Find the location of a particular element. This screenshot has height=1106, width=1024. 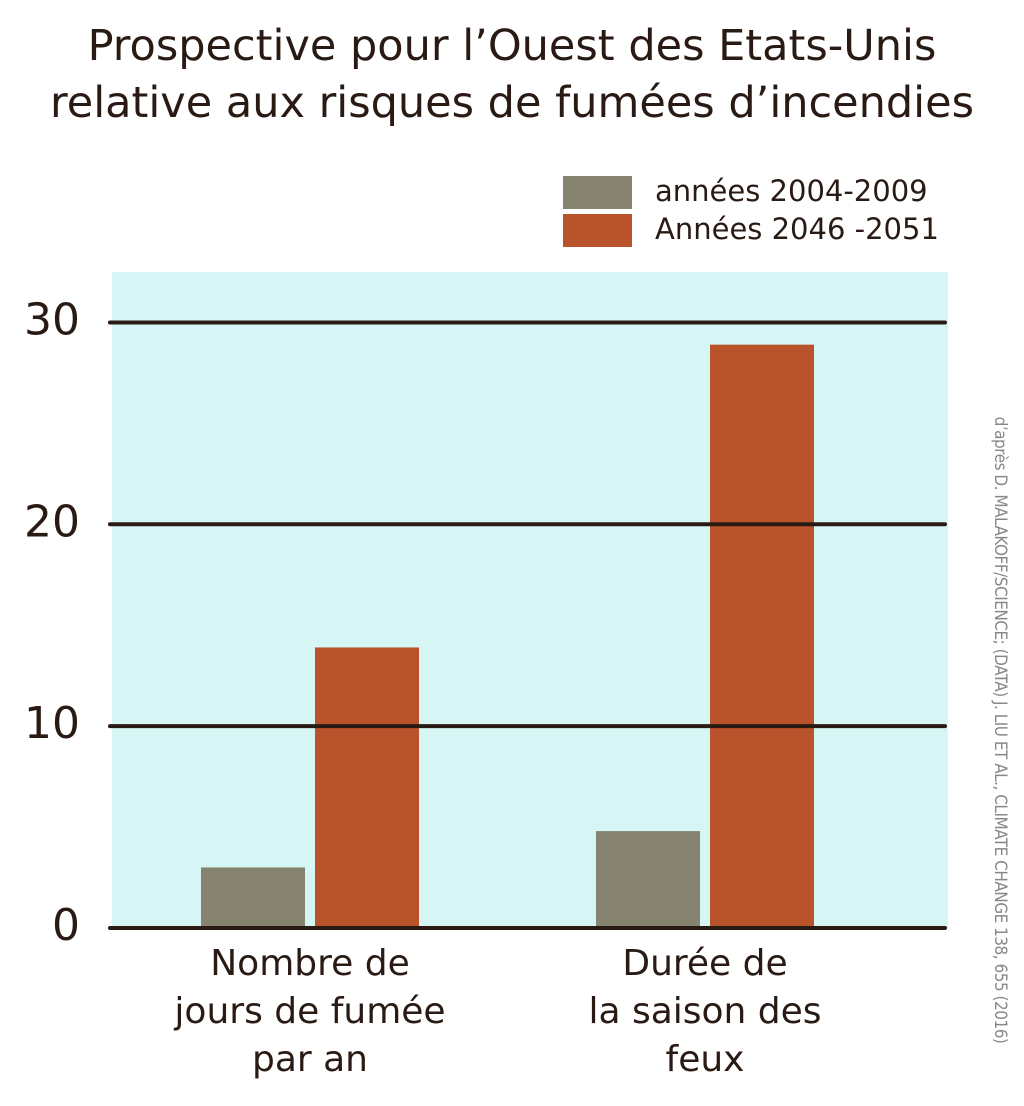

legend-label: années 2004-2009 is located at coordinates (791, 191).